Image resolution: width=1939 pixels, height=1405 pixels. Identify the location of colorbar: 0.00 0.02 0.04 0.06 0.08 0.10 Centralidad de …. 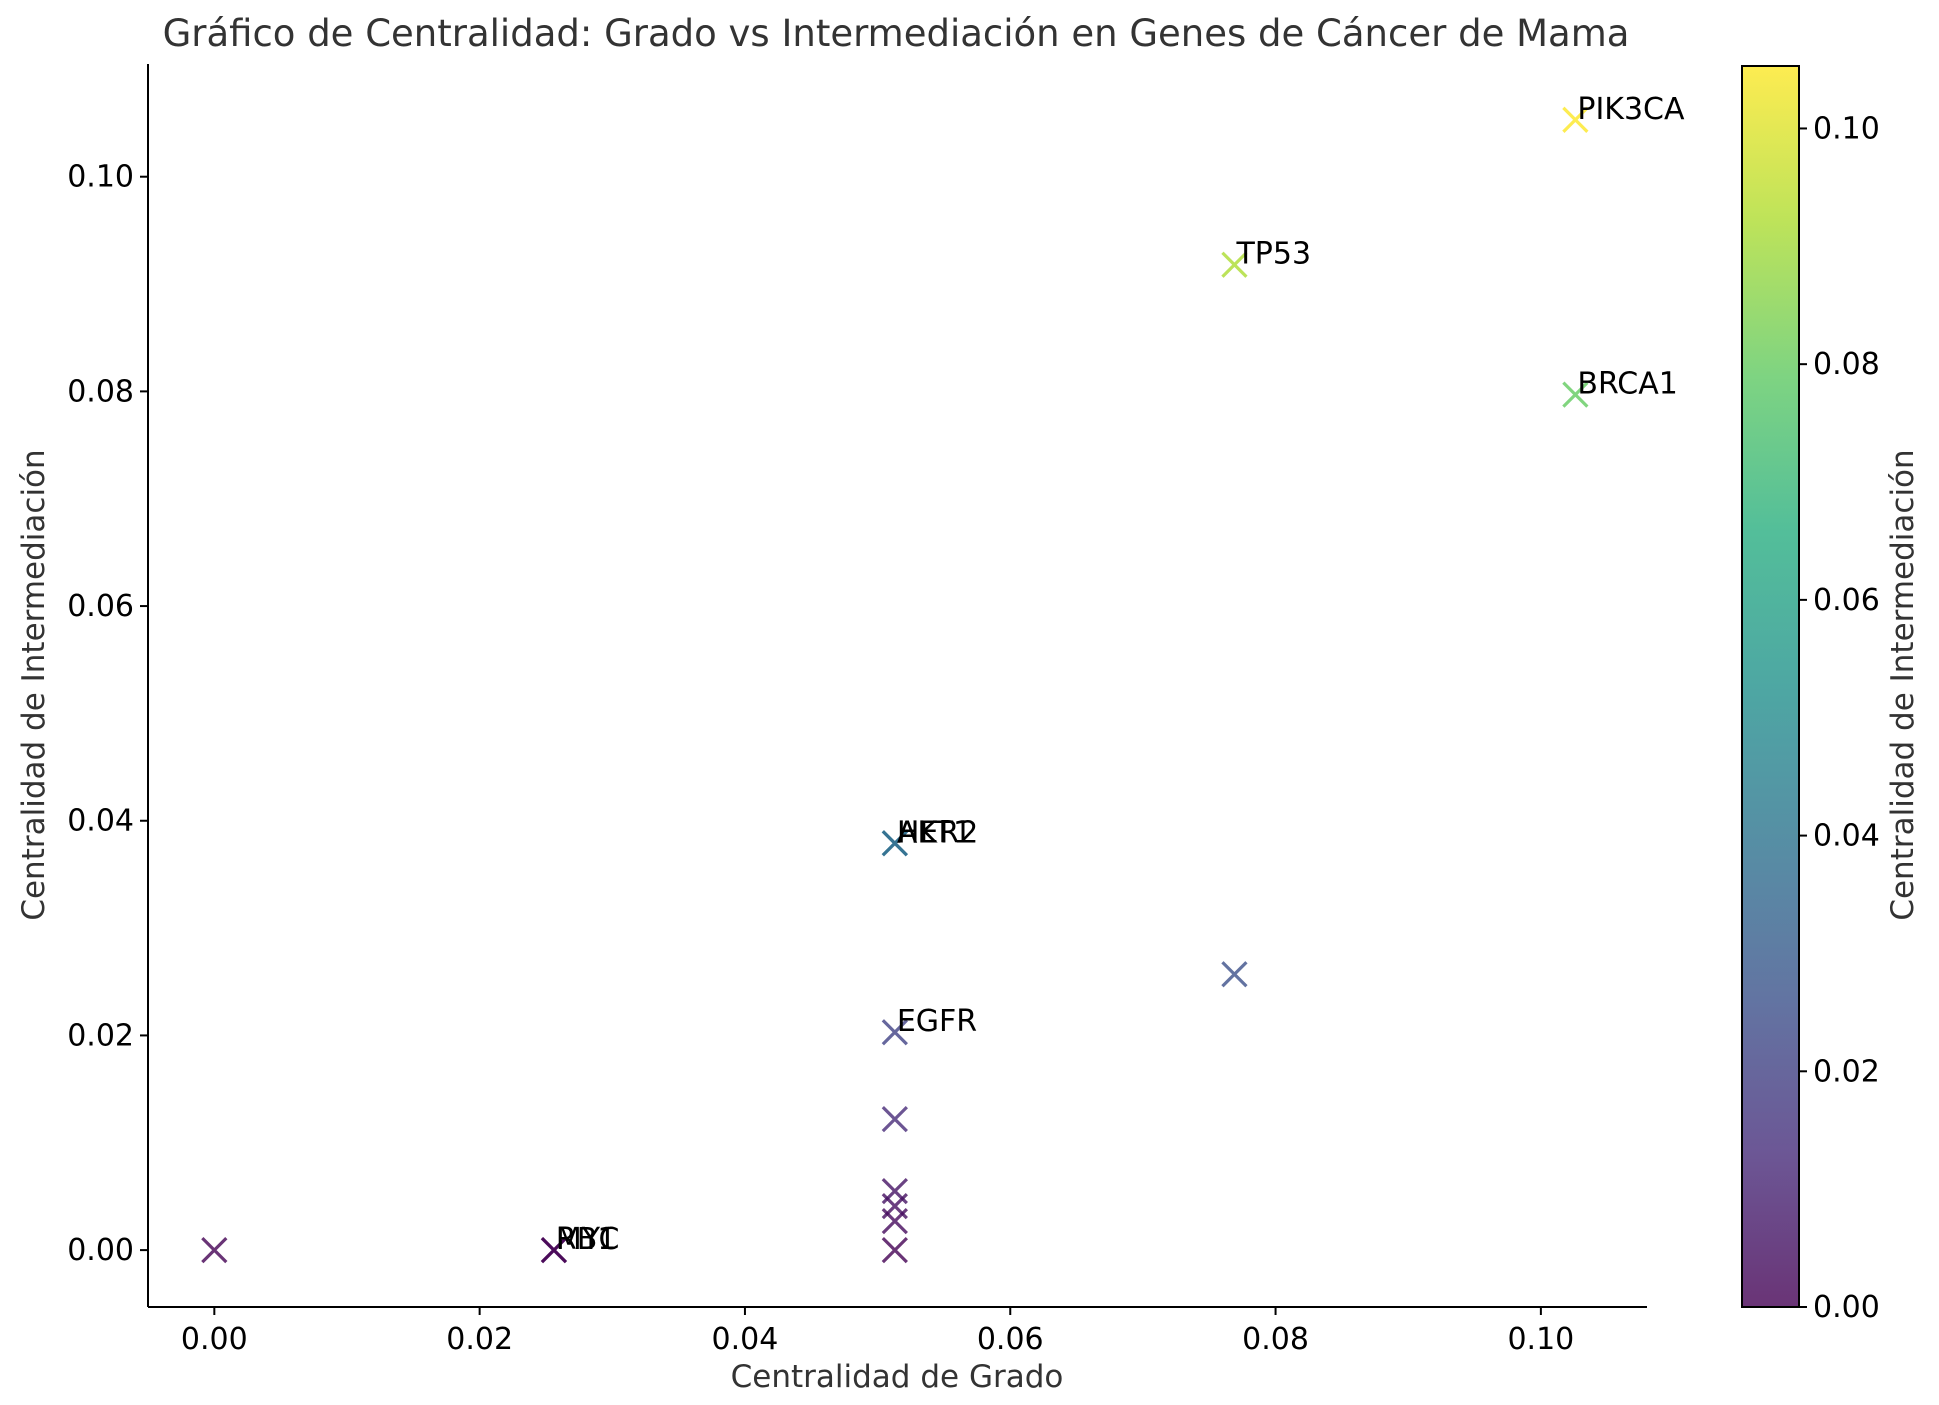
(1831, 695).